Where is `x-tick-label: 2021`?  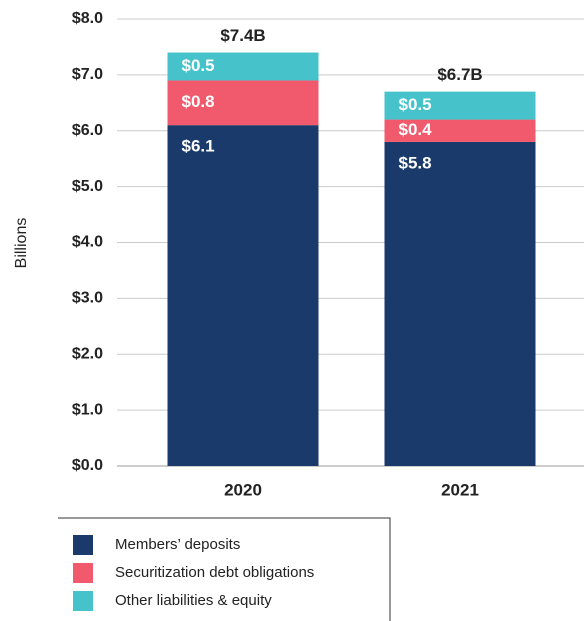 x-tick-label: 2021 is located at coordinates (460, 489).